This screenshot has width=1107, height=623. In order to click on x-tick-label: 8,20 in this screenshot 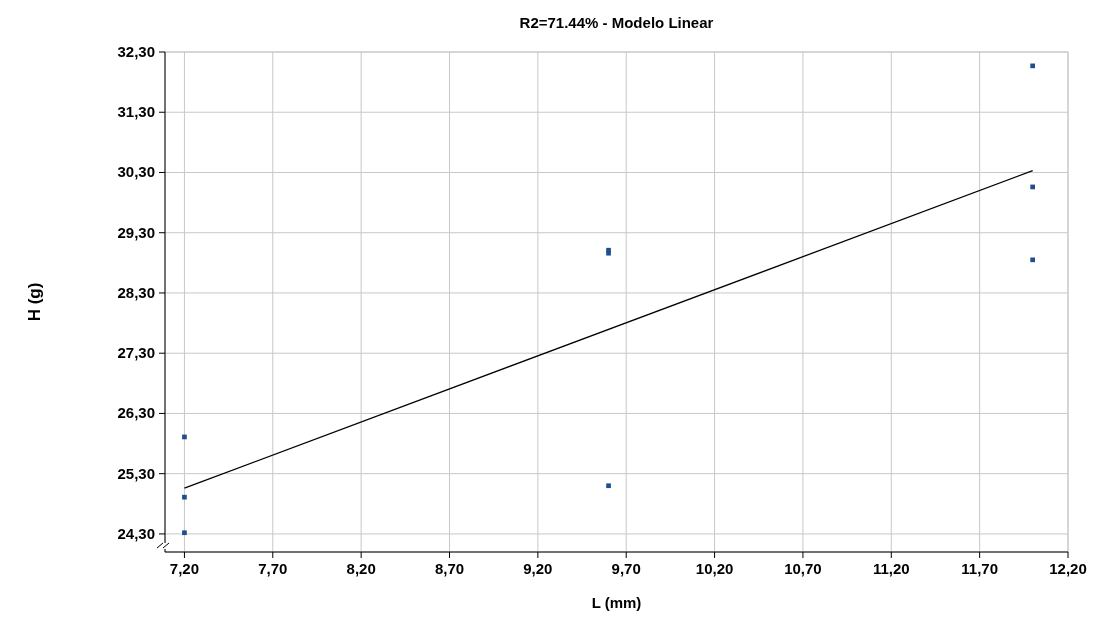, I will do `click(361, 568)`.